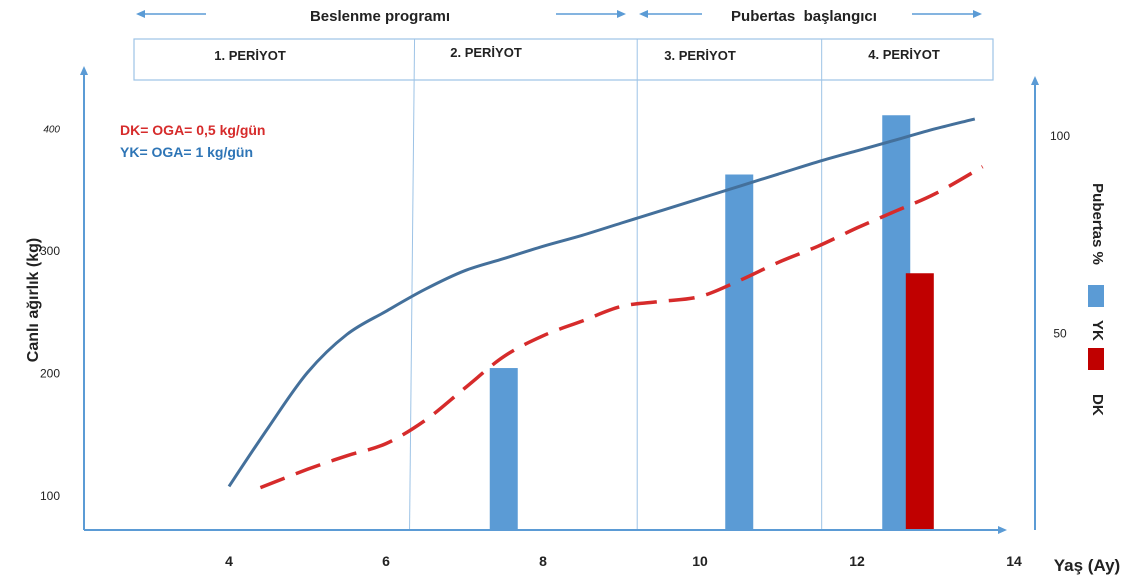 The height and width of the screenshot is (581, 1129). Describe the element at coordinates (700, 55) in the screenshot. I see `period-label-3: 3. PERİYOT` at that location.